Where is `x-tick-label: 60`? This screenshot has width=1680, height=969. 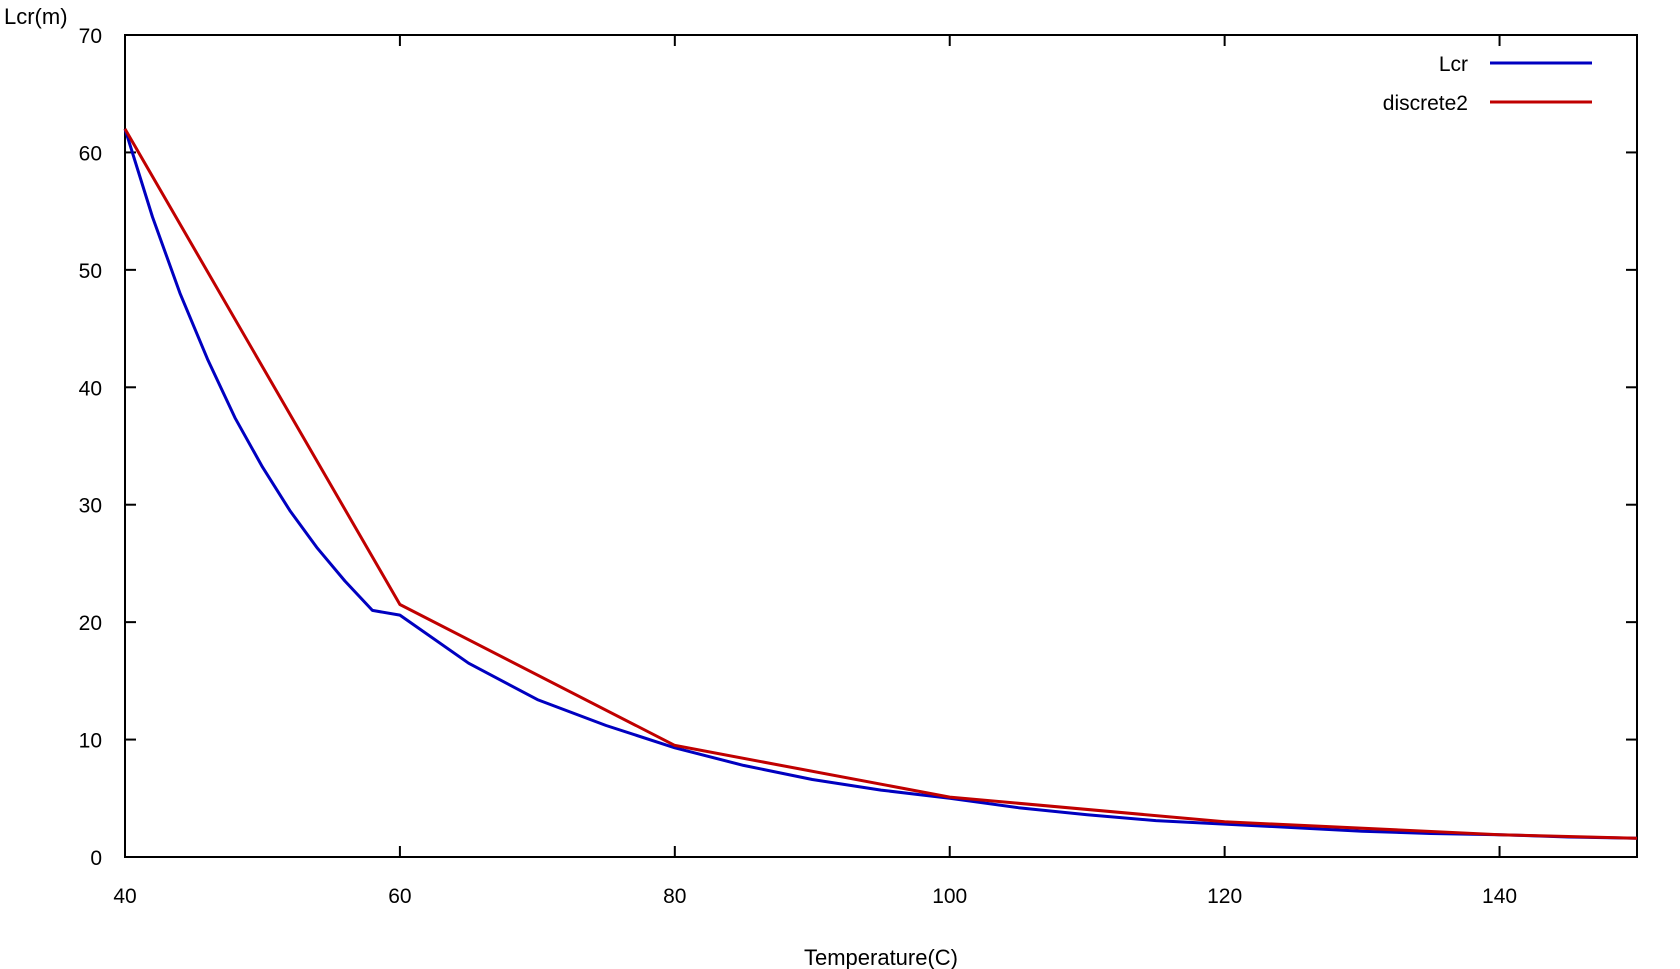 x-tick-label: 60 is located at coordinates (399, 896).